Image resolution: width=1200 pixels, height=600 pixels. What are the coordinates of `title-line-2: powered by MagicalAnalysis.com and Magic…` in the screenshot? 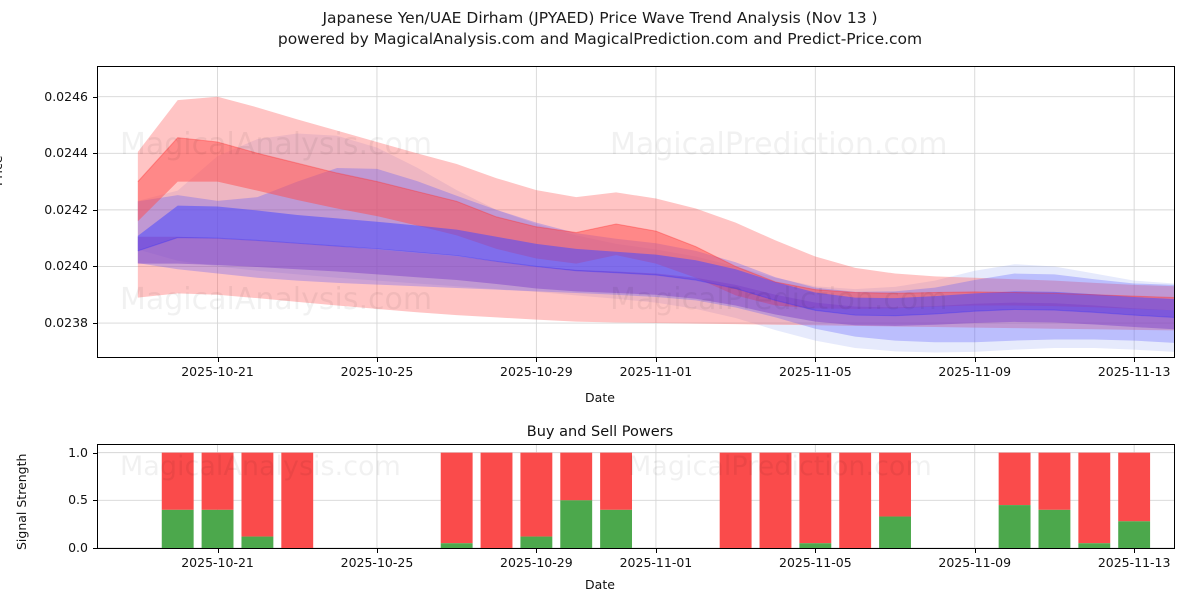 It's located at (600, 39).